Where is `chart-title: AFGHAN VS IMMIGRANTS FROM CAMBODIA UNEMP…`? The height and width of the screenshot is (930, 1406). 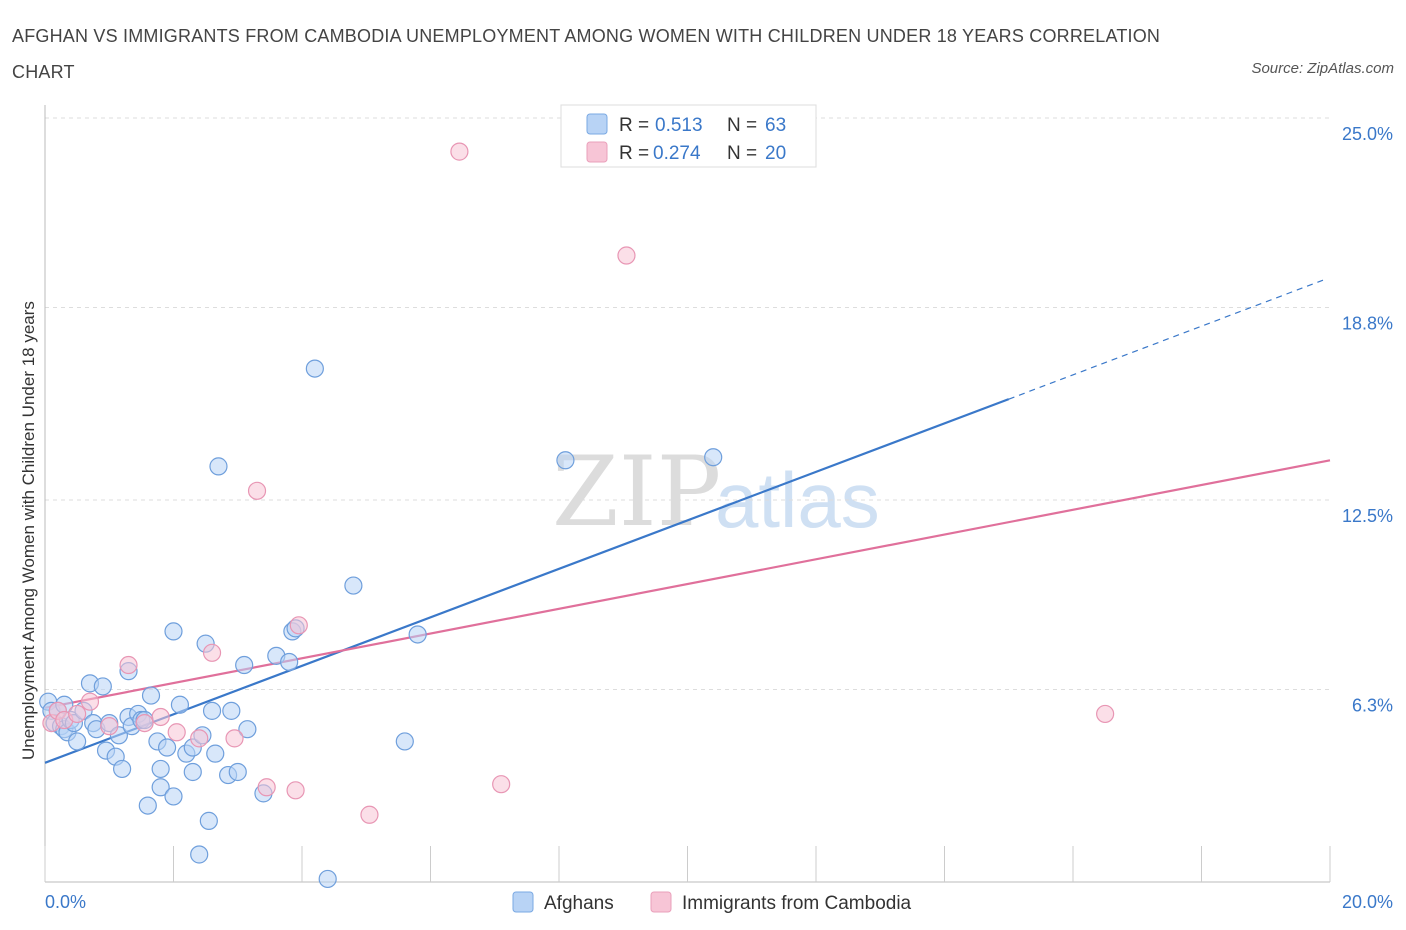
chart-title: AFGHAN VS IMMIGRANTS FROM CAMBODIA UNEMP… is located at coordinates (586, 54).